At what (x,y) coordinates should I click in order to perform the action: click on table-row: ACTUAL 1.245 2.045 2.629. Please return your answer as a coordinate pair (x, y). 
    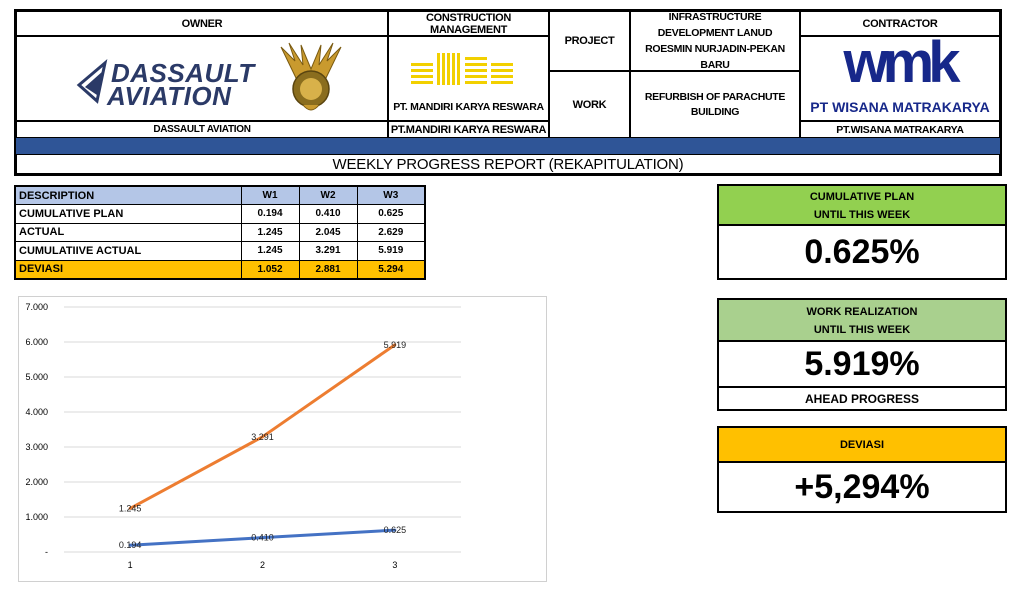
    Looking at the image, I should click on (220, 232).